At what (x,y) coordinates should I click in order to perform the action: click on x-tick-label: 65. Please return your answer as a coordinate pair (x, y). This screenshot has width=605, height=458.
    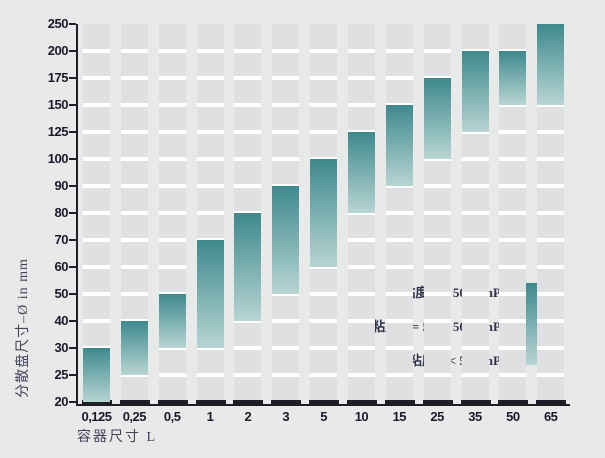
    Looking at the image, I should click on (550, 416).